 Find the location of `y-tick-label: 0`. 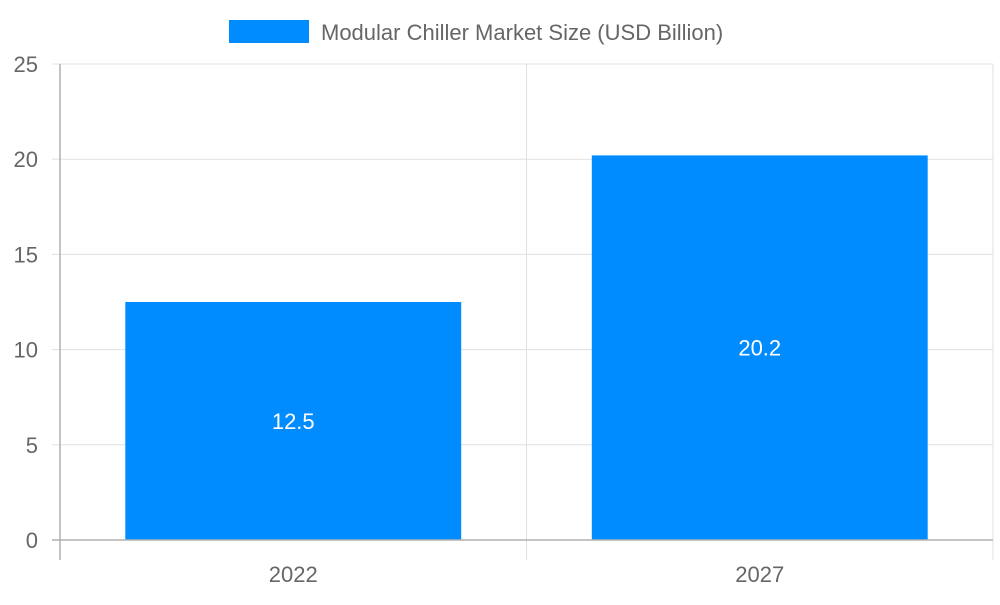

y-tick-label: 0 is located at coordinates (32, 540).